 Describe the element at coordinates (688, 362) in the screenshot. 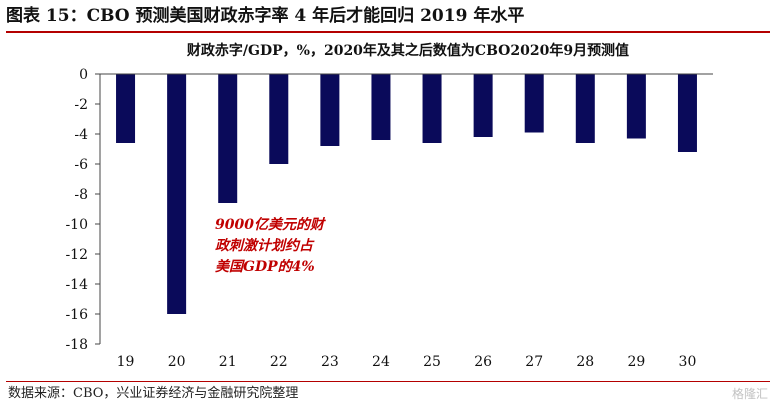

I see `x-tick-label: 30` at that location.